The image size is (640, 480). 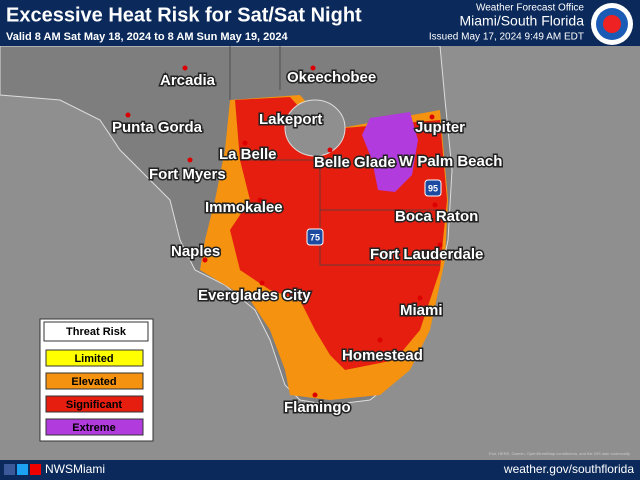 I want to click on city-label: Belle Glade, so click(x=355, y=162).